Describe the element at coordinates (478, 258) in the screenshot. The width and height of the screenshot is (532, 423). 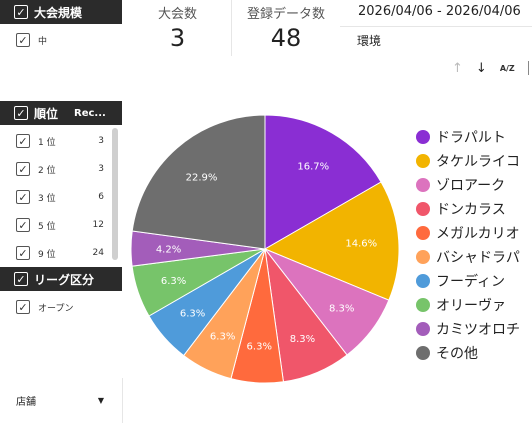
I see `legend-label: バシャドラパ` at that location.